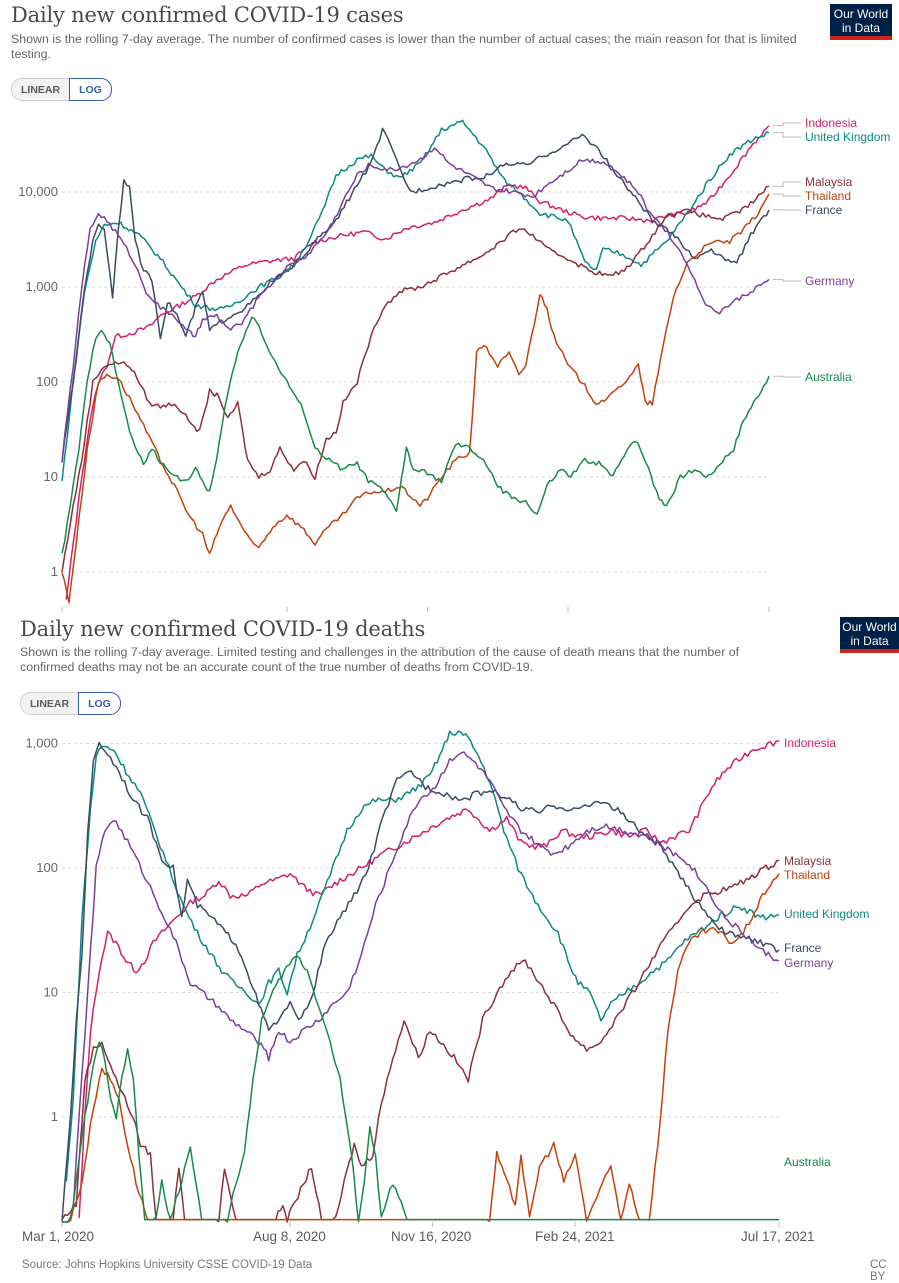  Describe the element at coordinates (575, 1236) in the screenshot. I see `x-tick-label: Feb 24, 2021` at that location.